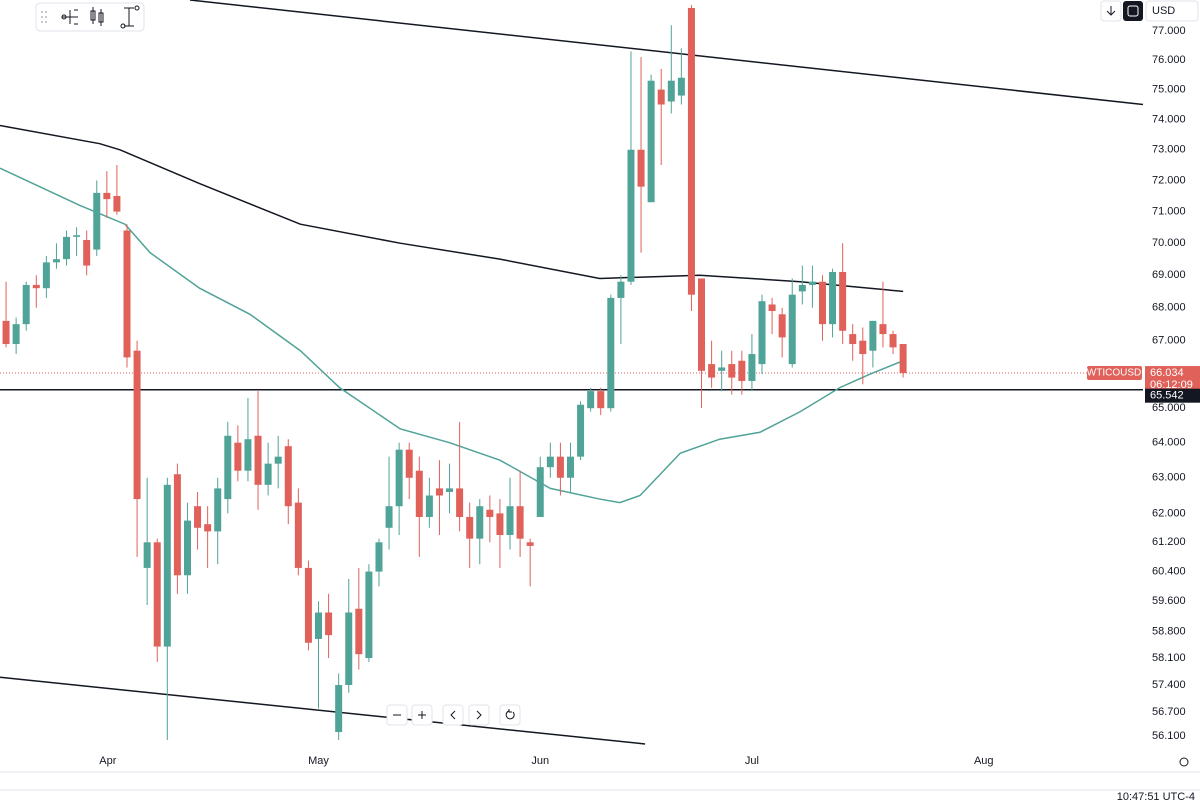  I want to click on settings-icon, so click(1184, 762).